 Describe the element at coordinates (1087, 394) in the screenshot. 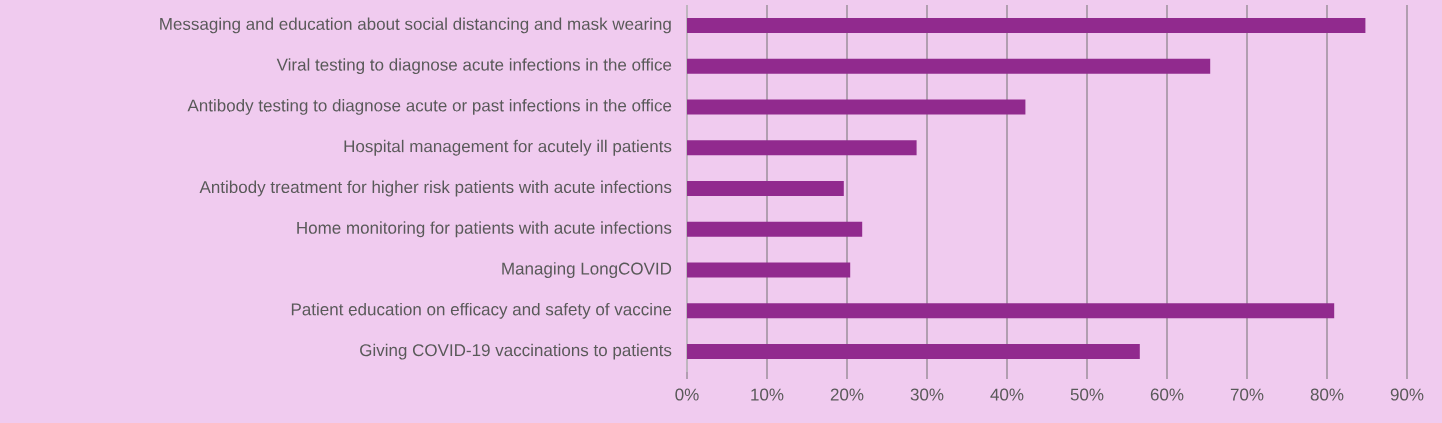

I see `x-tick-label: 50%` at that location.